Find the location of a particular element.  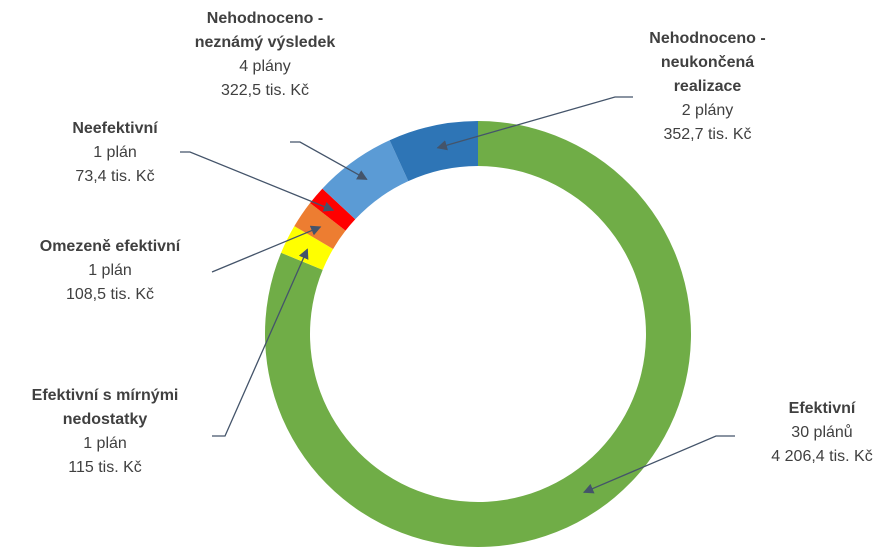

label-count: 4 plány is located at coordinates (265, 66).